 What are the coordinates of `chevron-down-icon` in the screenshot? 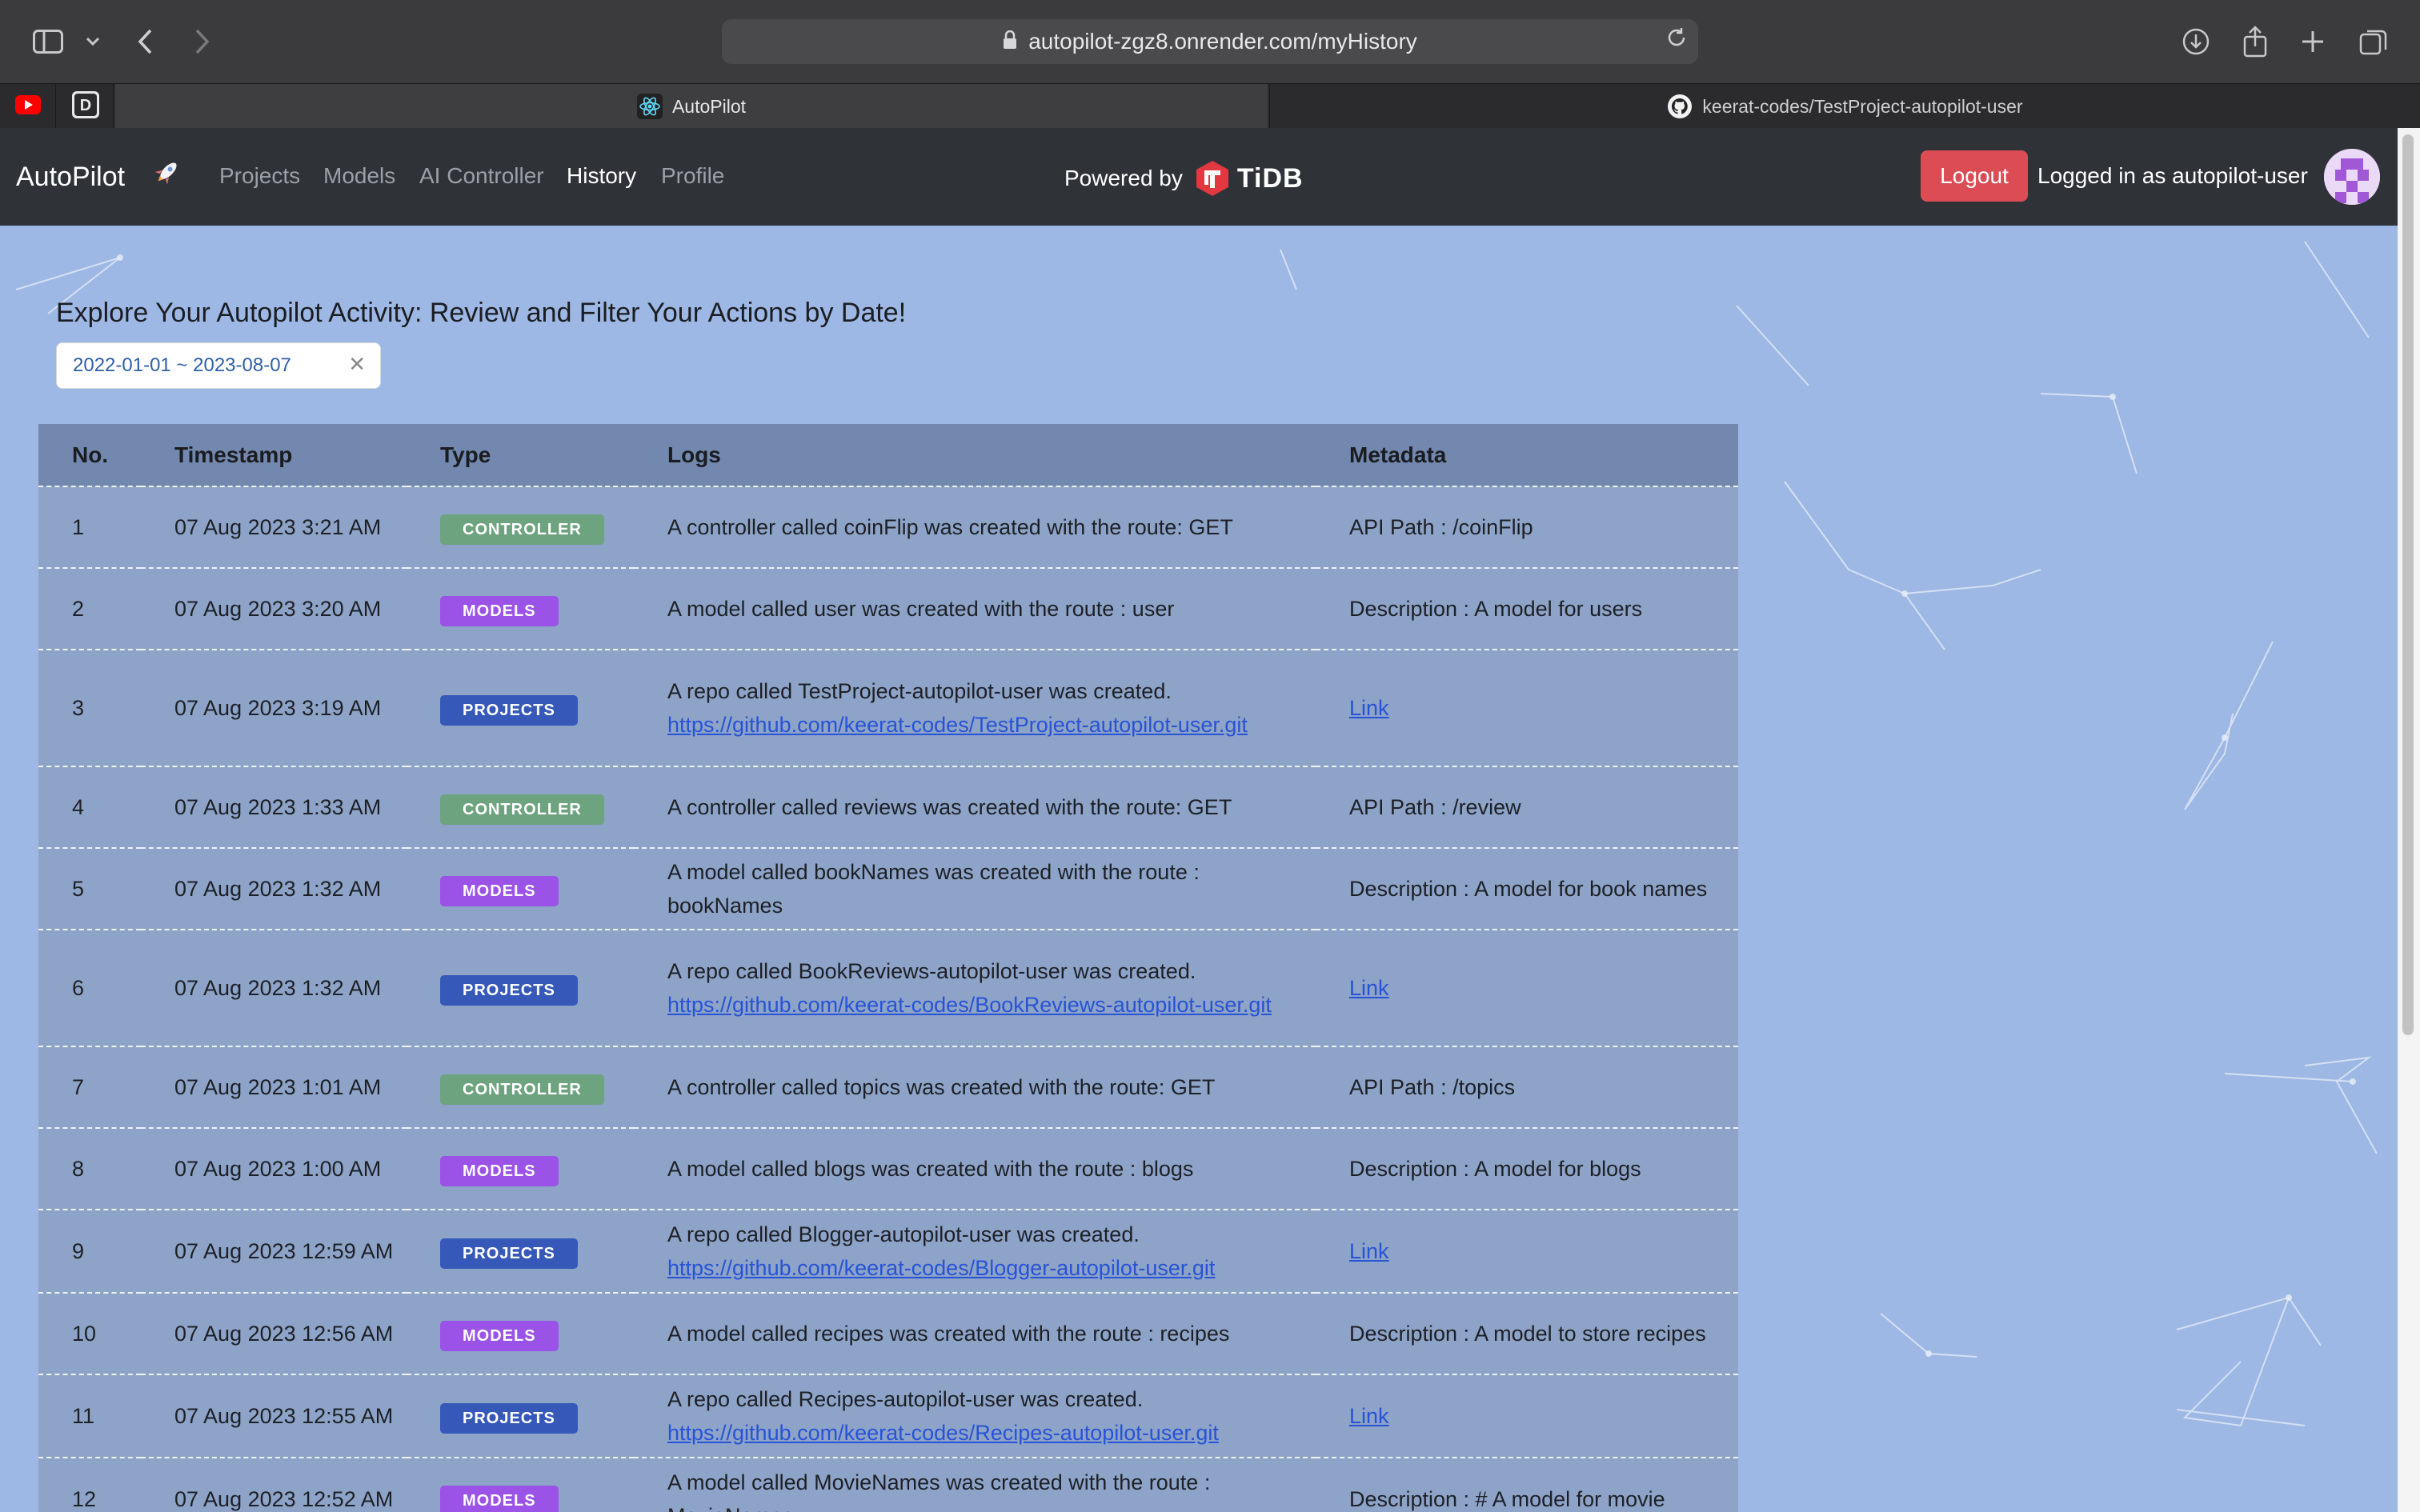 It's located at (93, 41).